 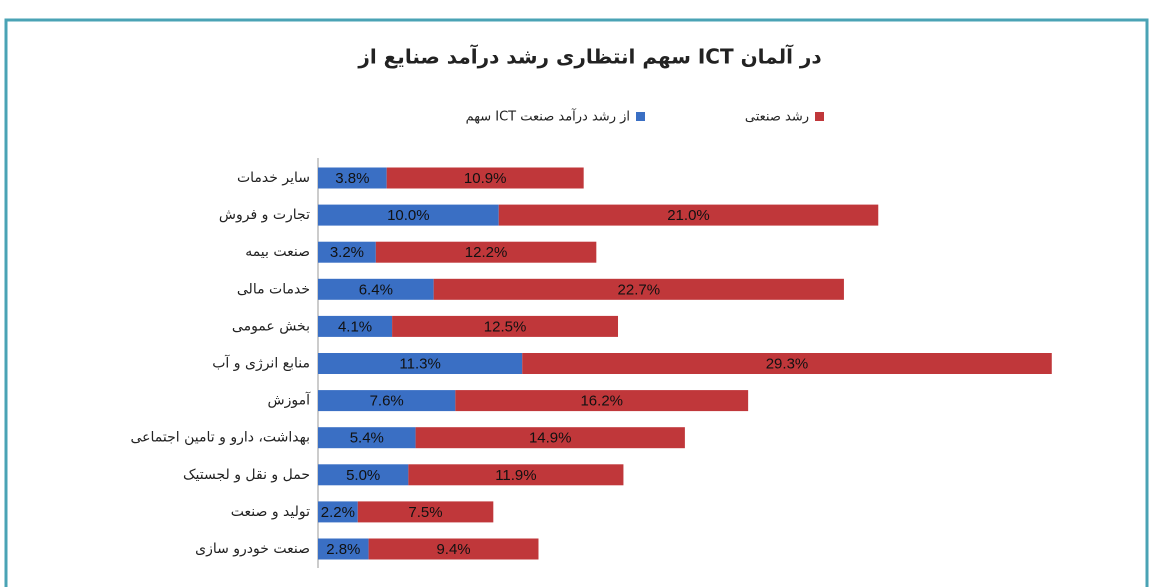 I want to click on value-label: 5.4%, so click(x=367, y=438).